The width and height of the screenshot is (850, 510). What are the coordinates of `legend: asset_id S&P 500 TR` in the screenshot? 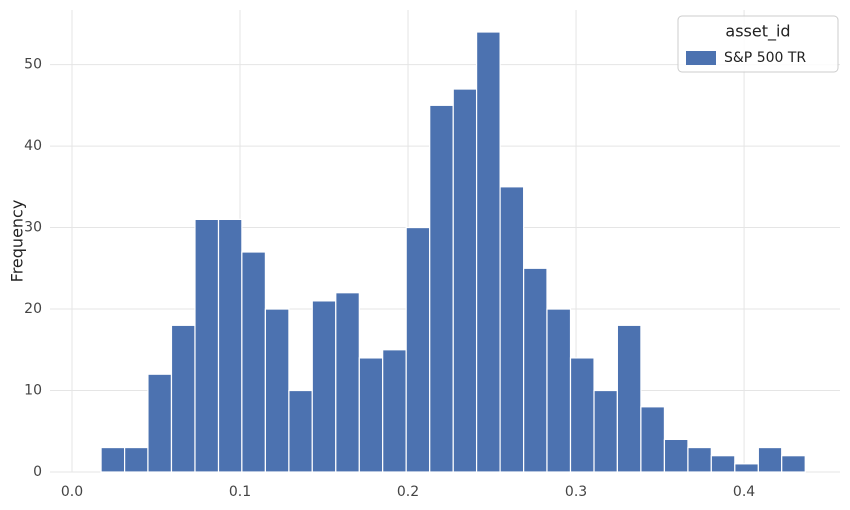 It's located at (758, 44).